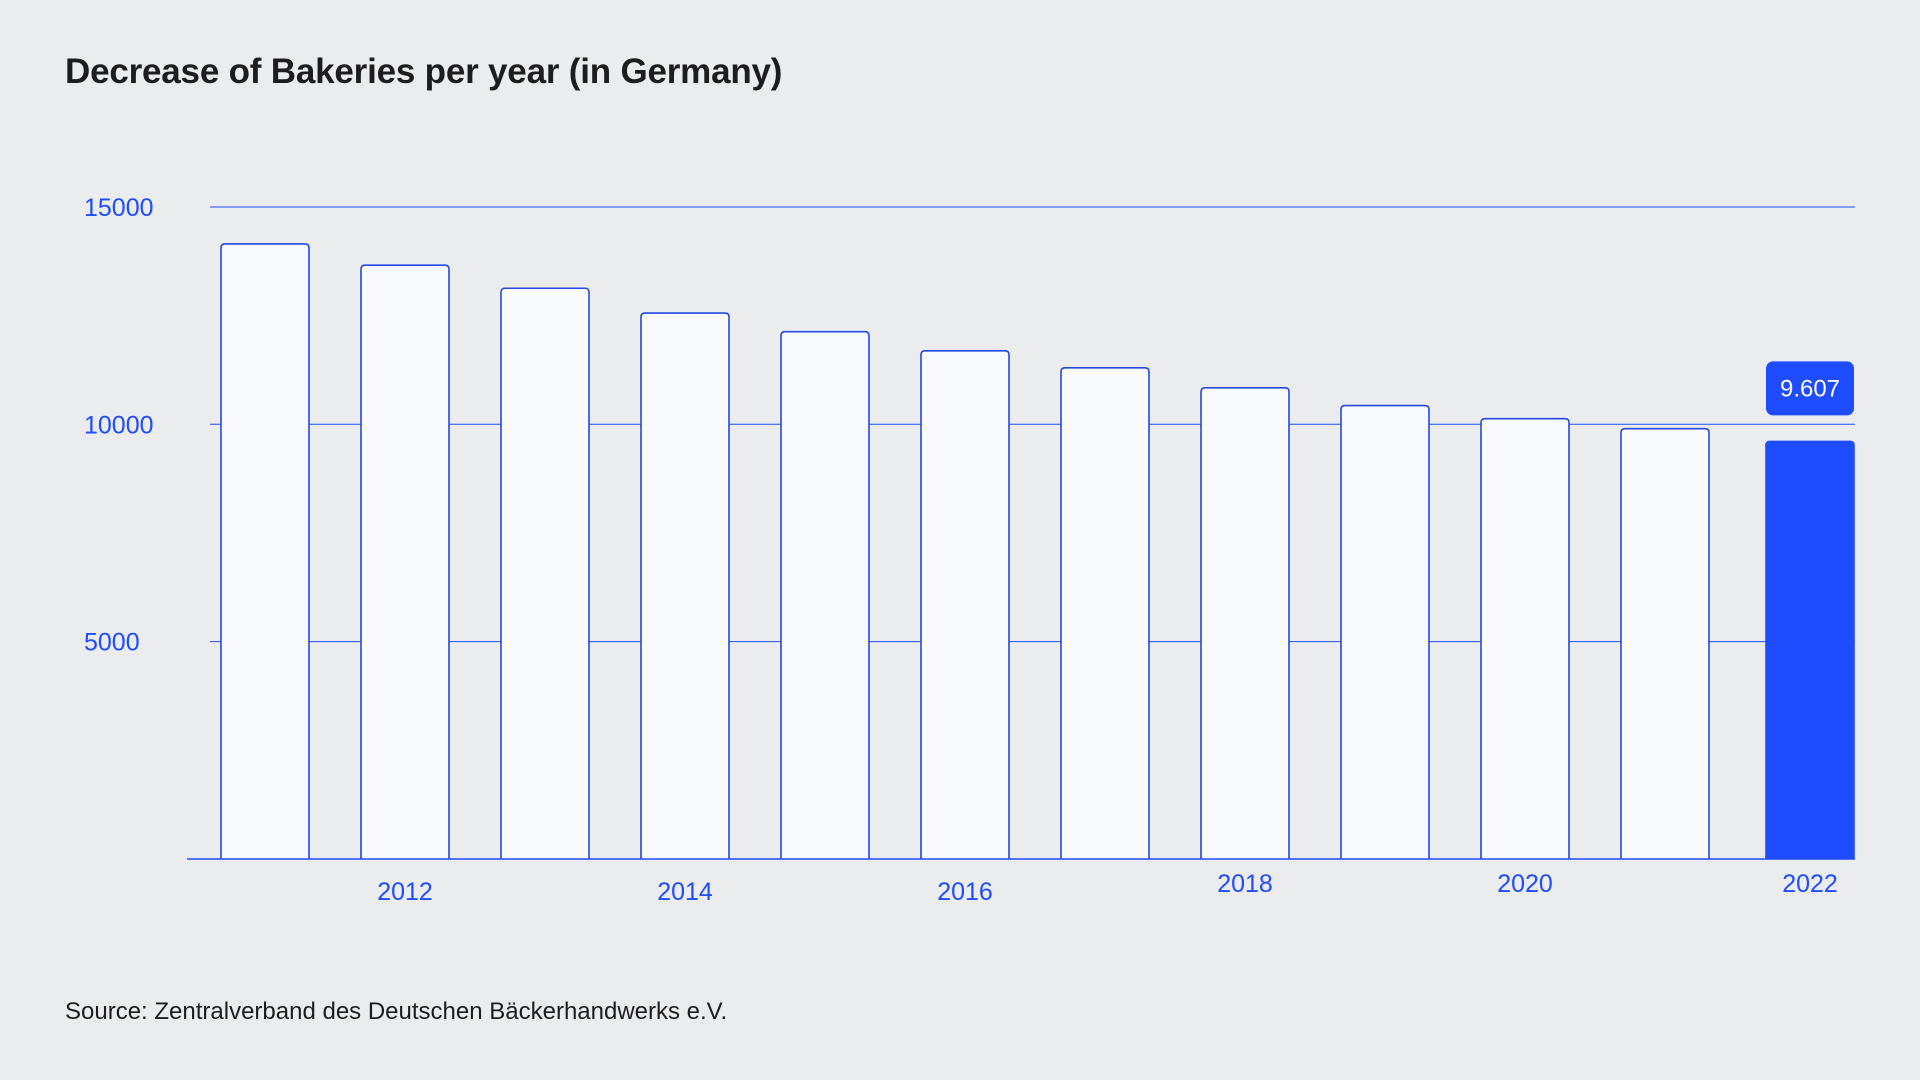 The width and height of the screenshot is (1920, 1080). What do you see at coordinates (1810, 649) in the screenshot?
I see `bar-2022` at bounding box center [1810, 649].